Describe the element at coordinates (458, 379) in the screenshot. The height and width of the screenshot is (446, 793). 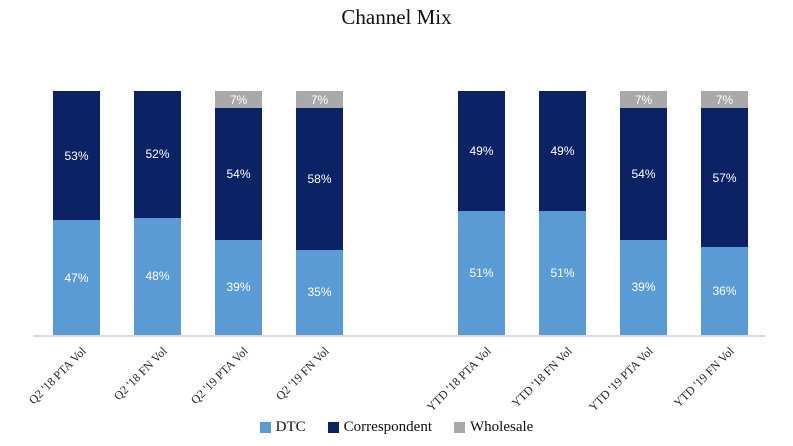
I see `x-axis-label: YTD '18 PTA Vol` at that location.